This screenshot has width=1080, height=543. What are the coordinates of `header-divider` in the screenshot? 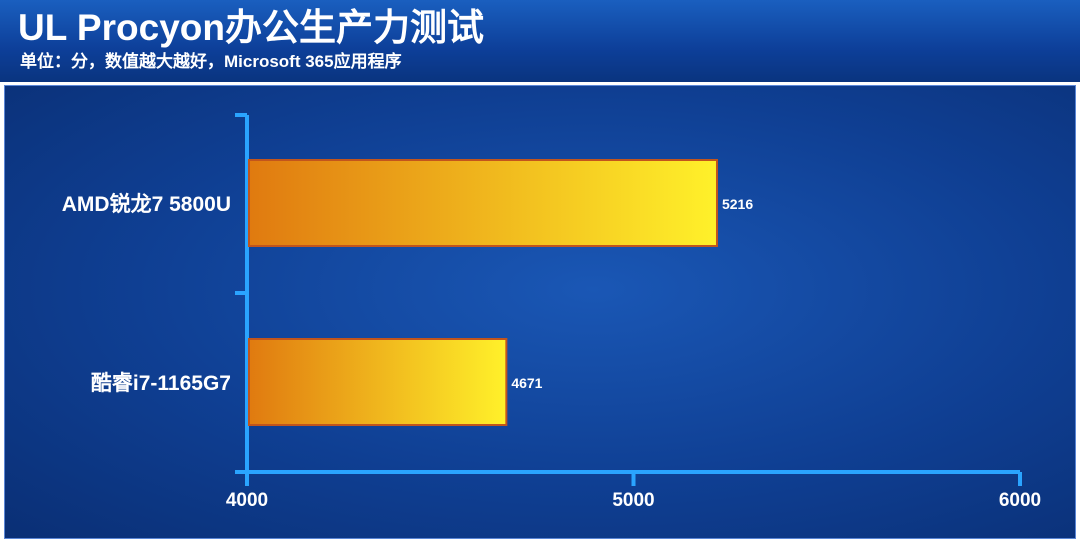 It's located at (540, 83).